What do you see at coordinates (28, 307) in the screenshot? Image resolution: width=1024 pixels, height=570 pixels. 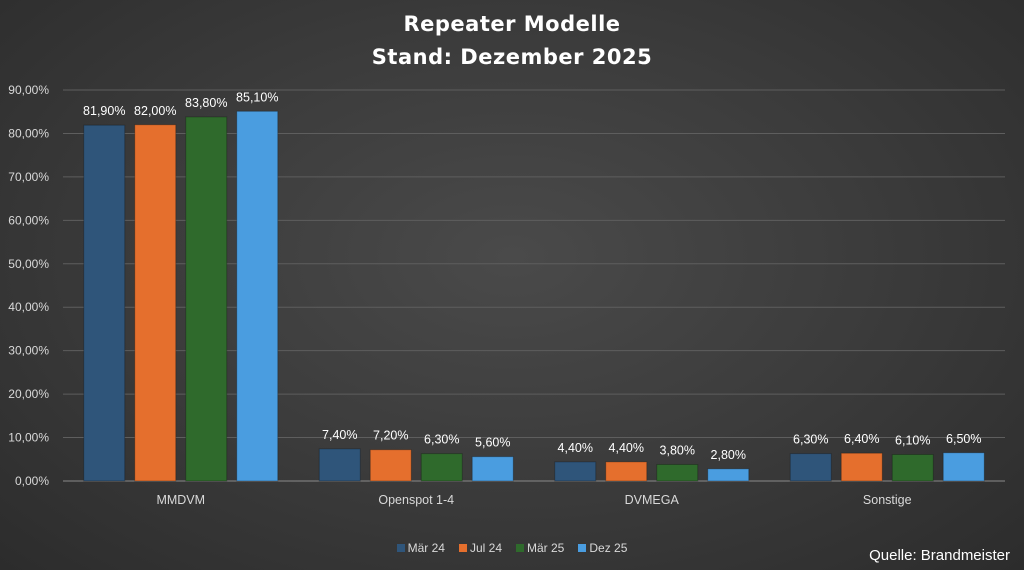 I see `y-tick-label: 40,00%` at bounding box center [28, 307].